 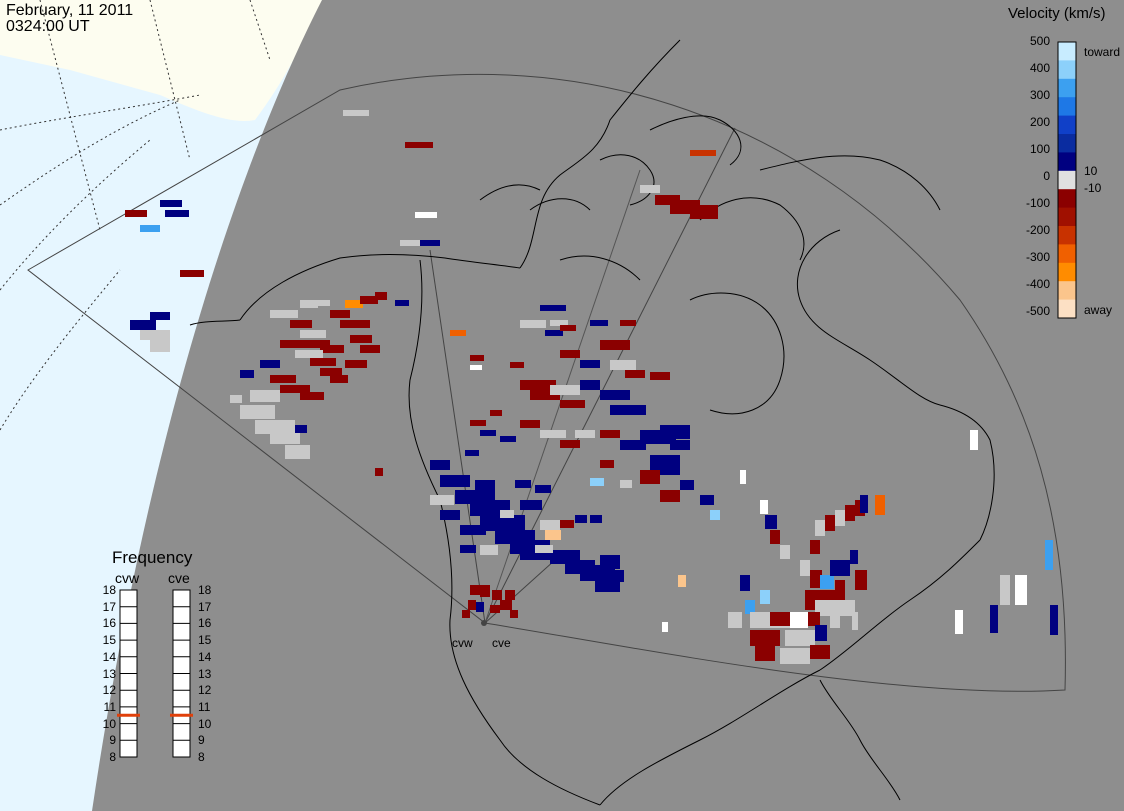 What do you see at coordinates (109, 656) in the screenshot?
I see `frequency-tick-label: 14` at bounding box center [109, 656].